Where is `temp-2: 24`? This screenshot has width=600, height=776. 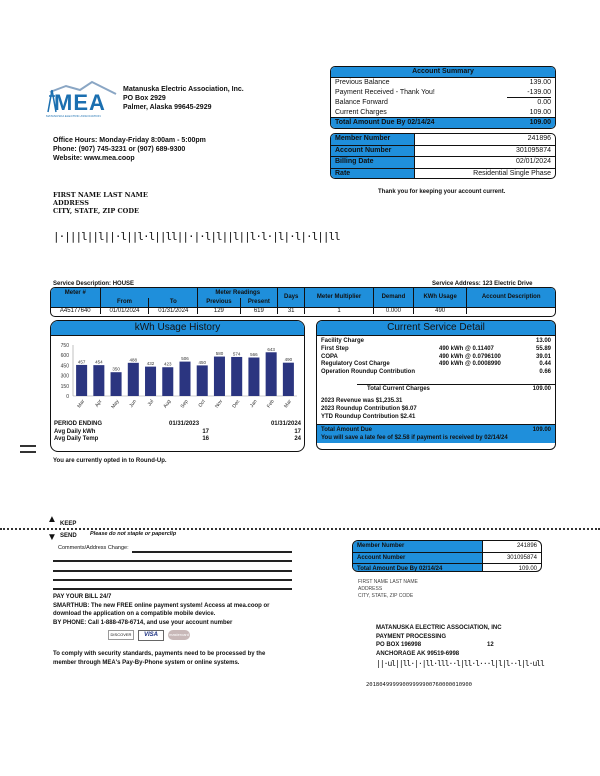 temp-2: 24 is located at coordinates (297, 439).